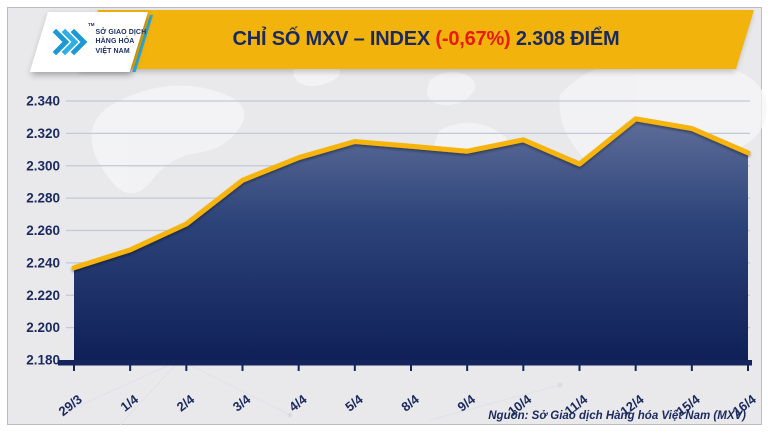 The image size is (770, 433). I want to click on x-tick-label: 2/4, so click(186, 402).